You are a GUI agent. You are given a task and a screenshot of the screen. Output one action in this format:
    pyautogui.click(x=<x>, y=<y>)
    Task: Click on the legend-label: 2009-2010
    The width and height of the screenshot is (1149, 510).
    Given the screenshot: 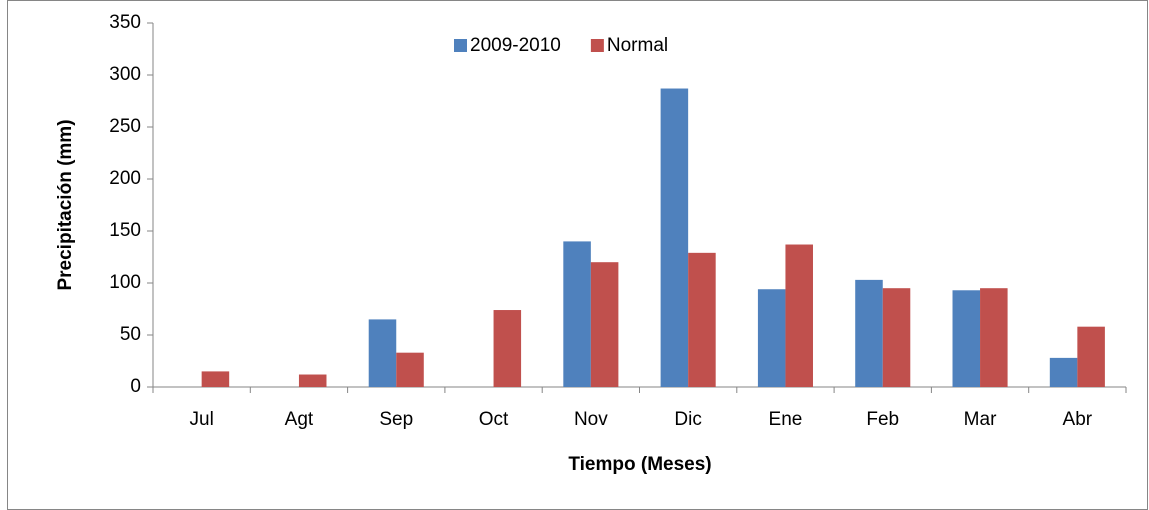 What is the action you would take?
    pyautogui.click(x=515, y=45)
    